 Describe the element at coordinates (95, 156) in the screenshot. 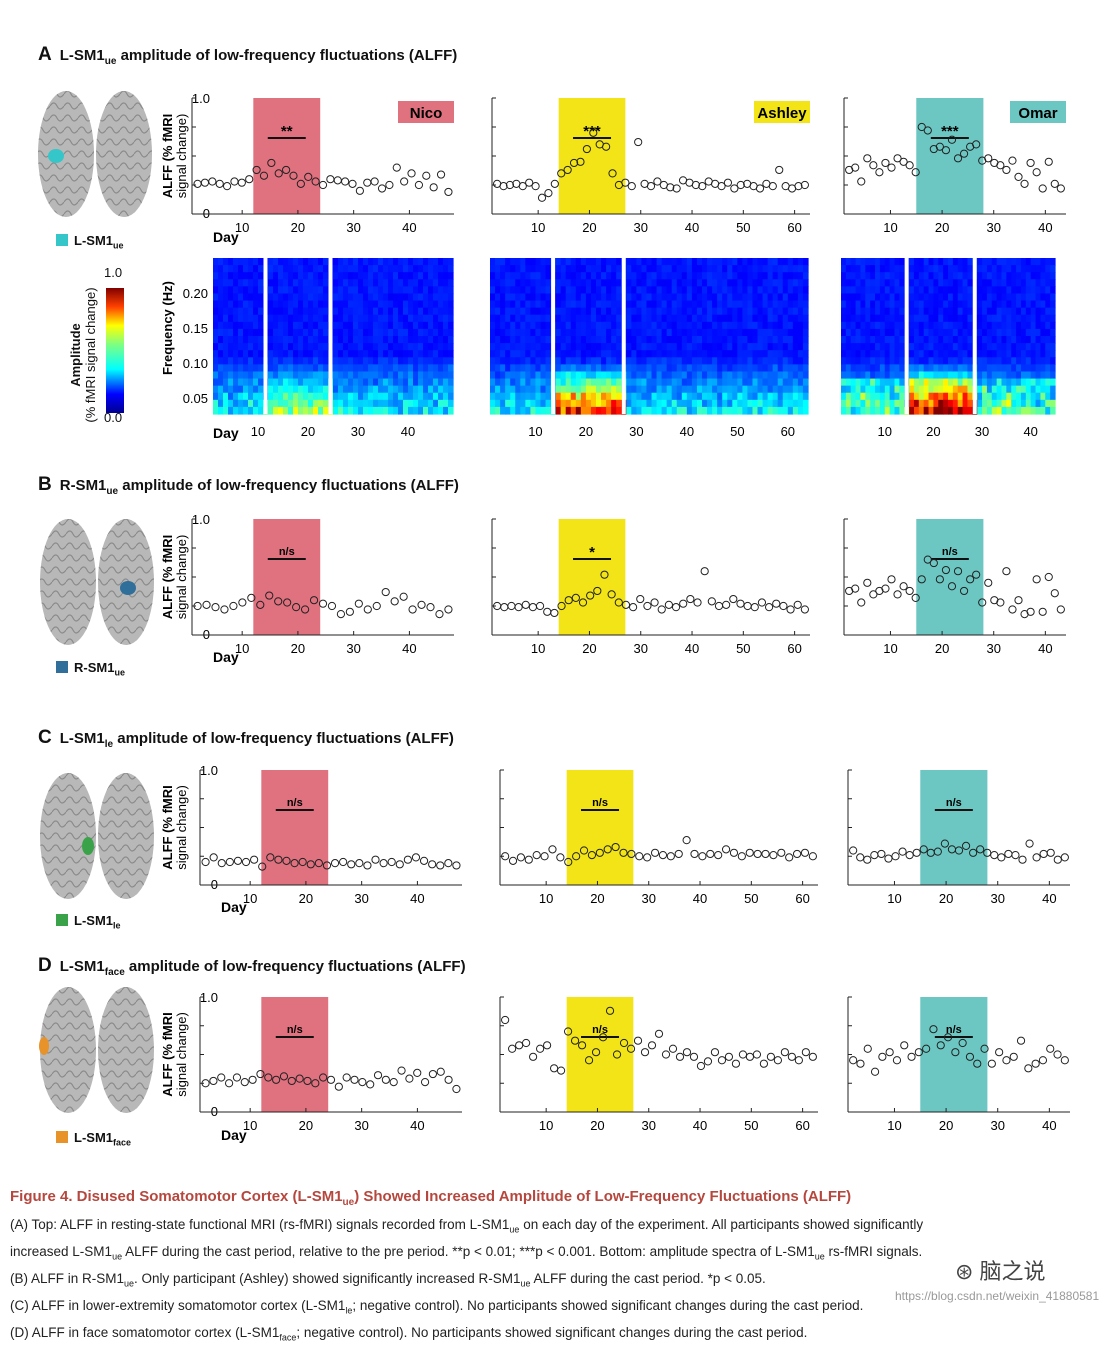

I see `brain-image-a` at that location.